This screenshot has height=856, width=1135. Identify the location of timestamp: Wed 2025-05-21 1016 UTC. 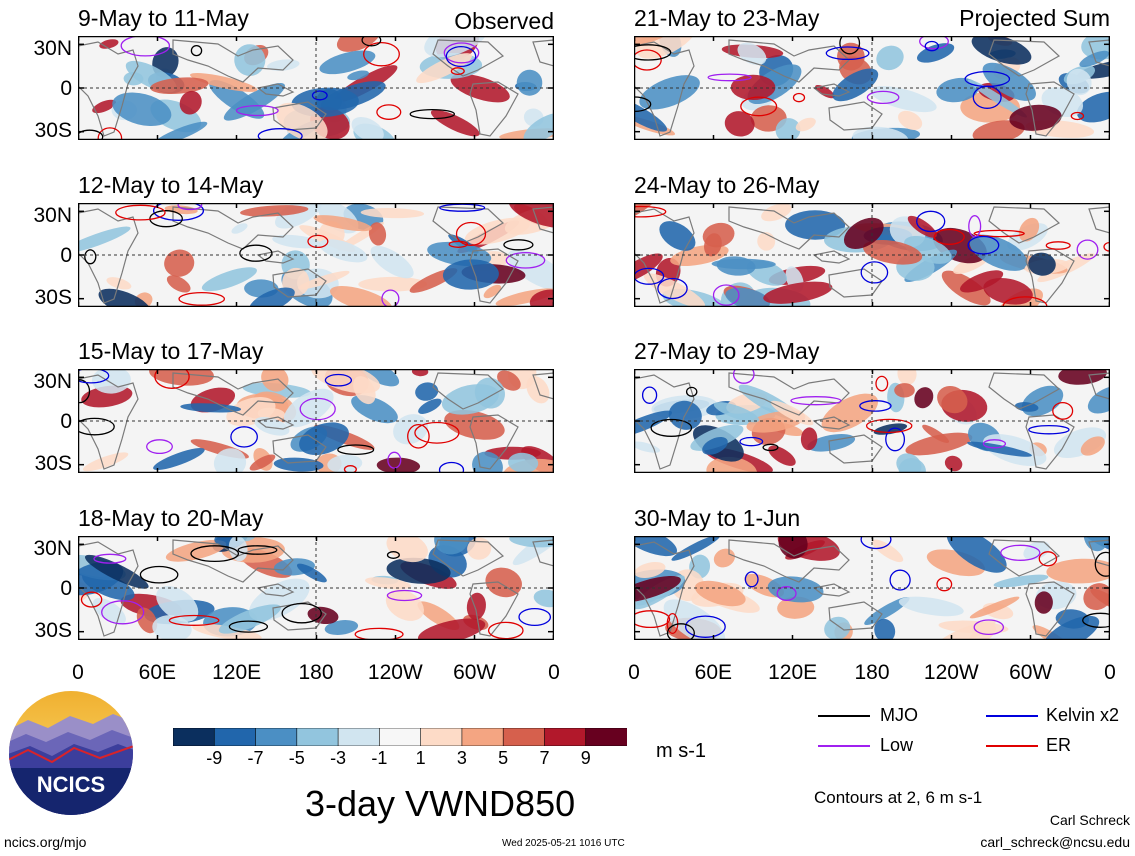
(563, 843).